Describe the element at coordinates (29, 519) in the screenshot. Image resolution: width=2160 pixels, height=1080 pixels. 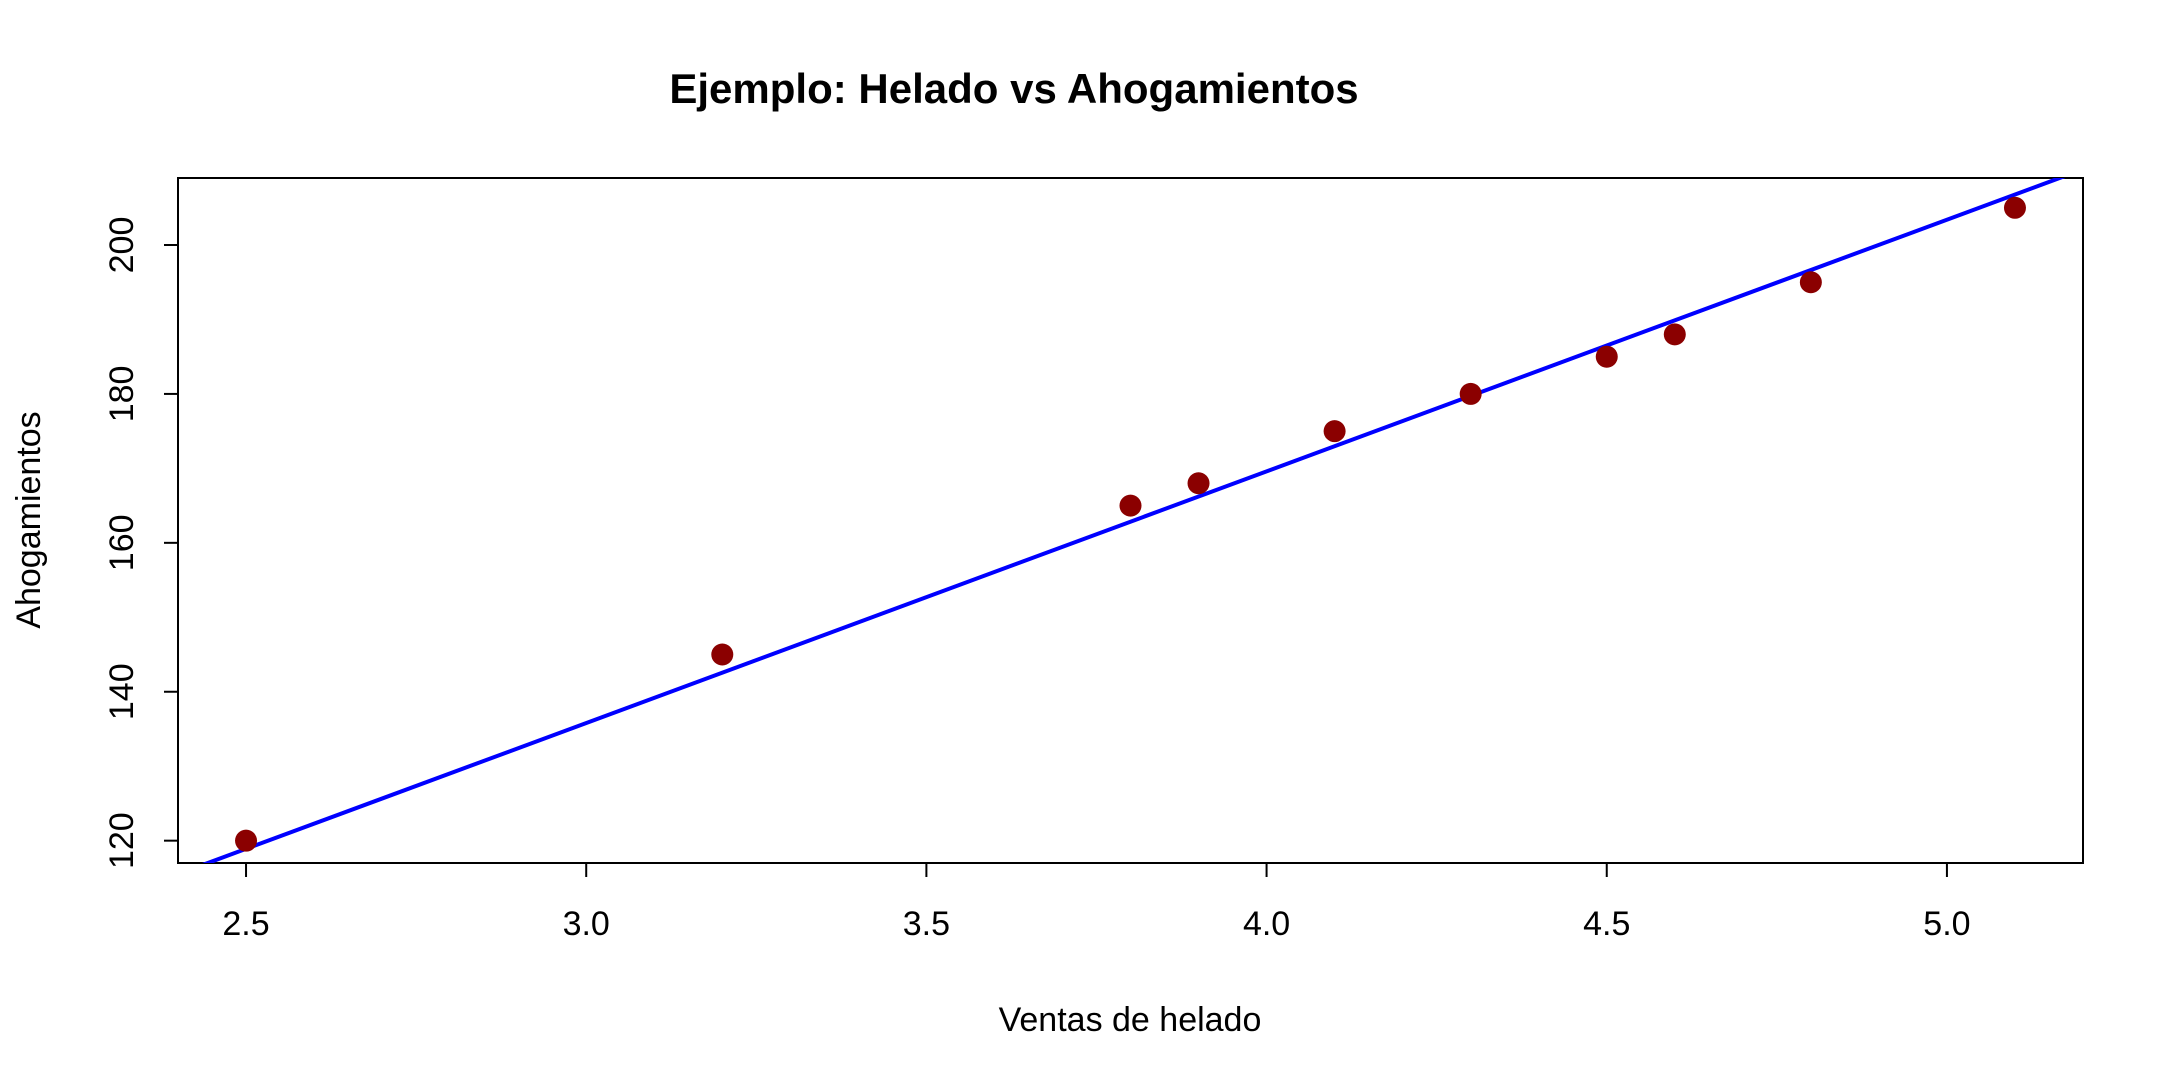
I see `y-axis-label: Ahogamientos` at that location.